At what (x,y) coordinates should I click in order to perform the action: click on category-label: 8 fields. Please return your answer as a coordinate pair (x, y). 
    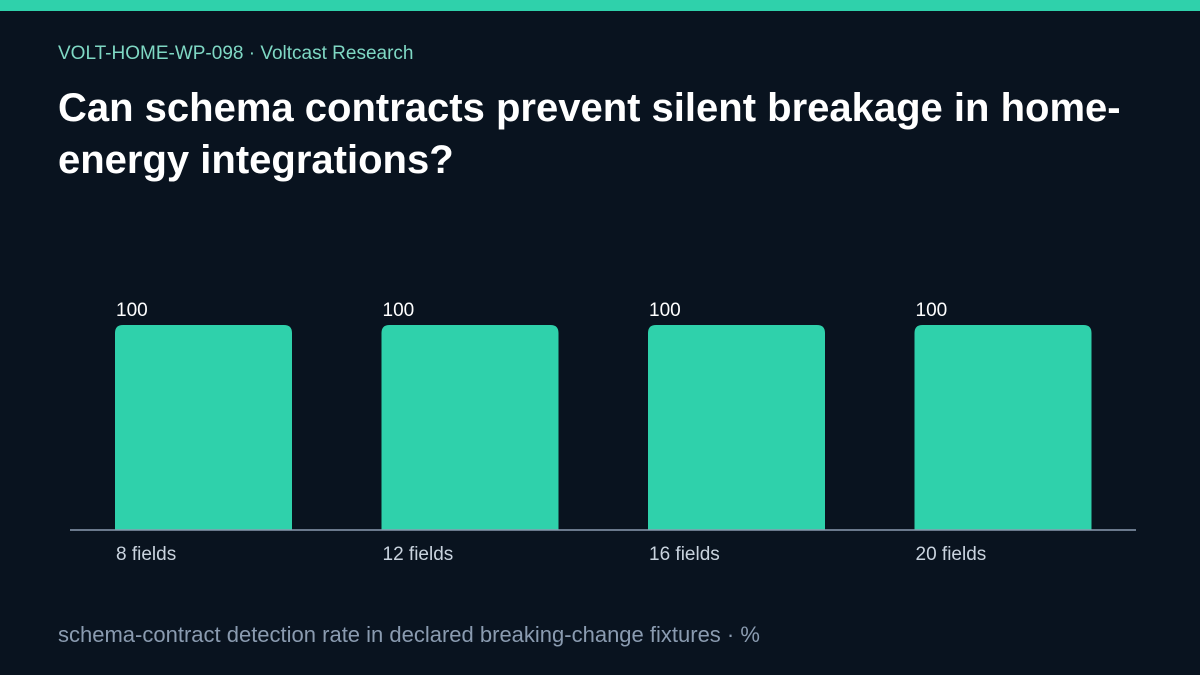
    Looking at the image, I should click on (146, 554).